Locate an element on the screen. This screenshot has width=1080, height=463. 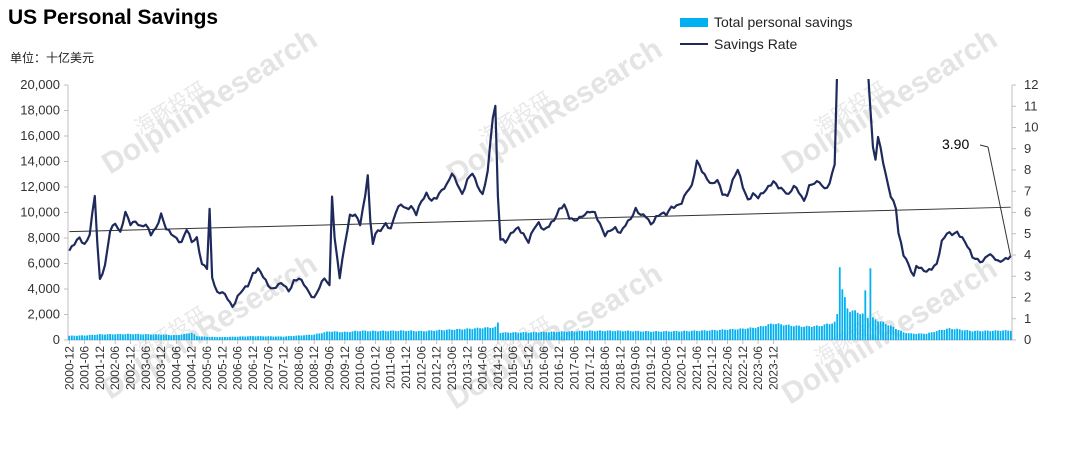
x-tick-label: 2005-12 is located at coordinates (222, 368).